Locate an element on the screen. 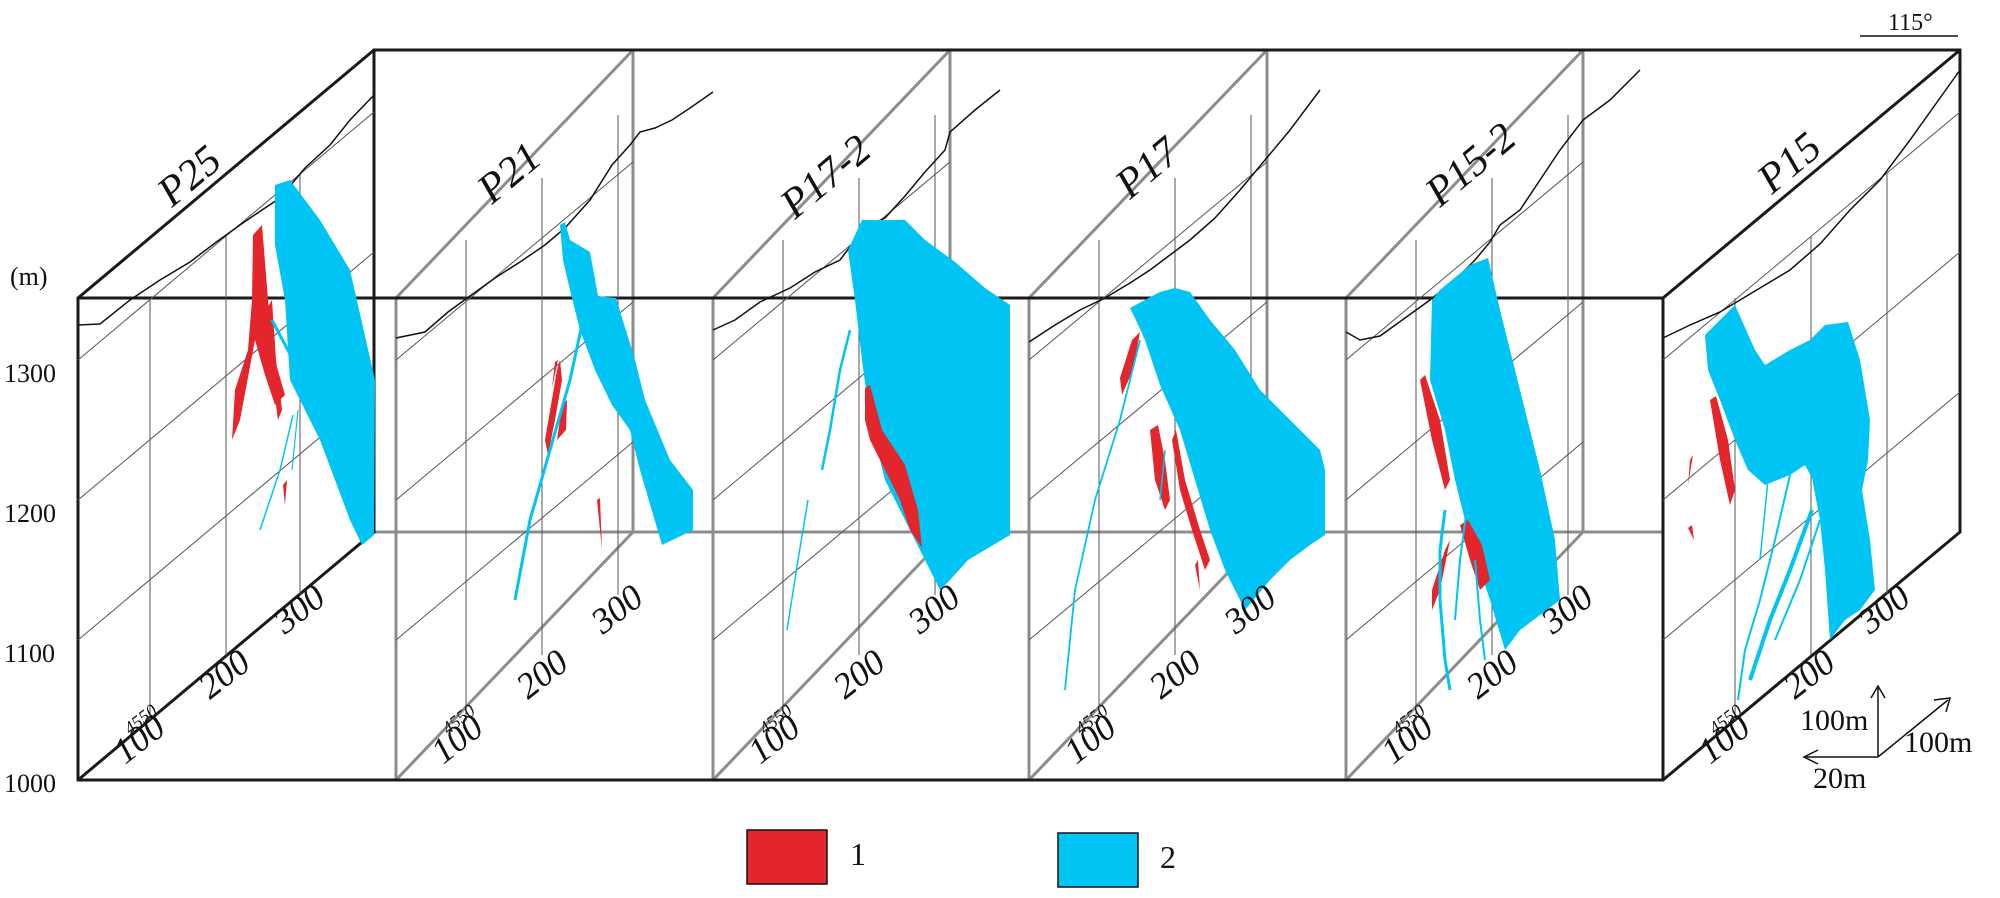 The height and width of the screenshot is (898, 2000). ore-bodies-p25 is located at coordinates (303, 362).